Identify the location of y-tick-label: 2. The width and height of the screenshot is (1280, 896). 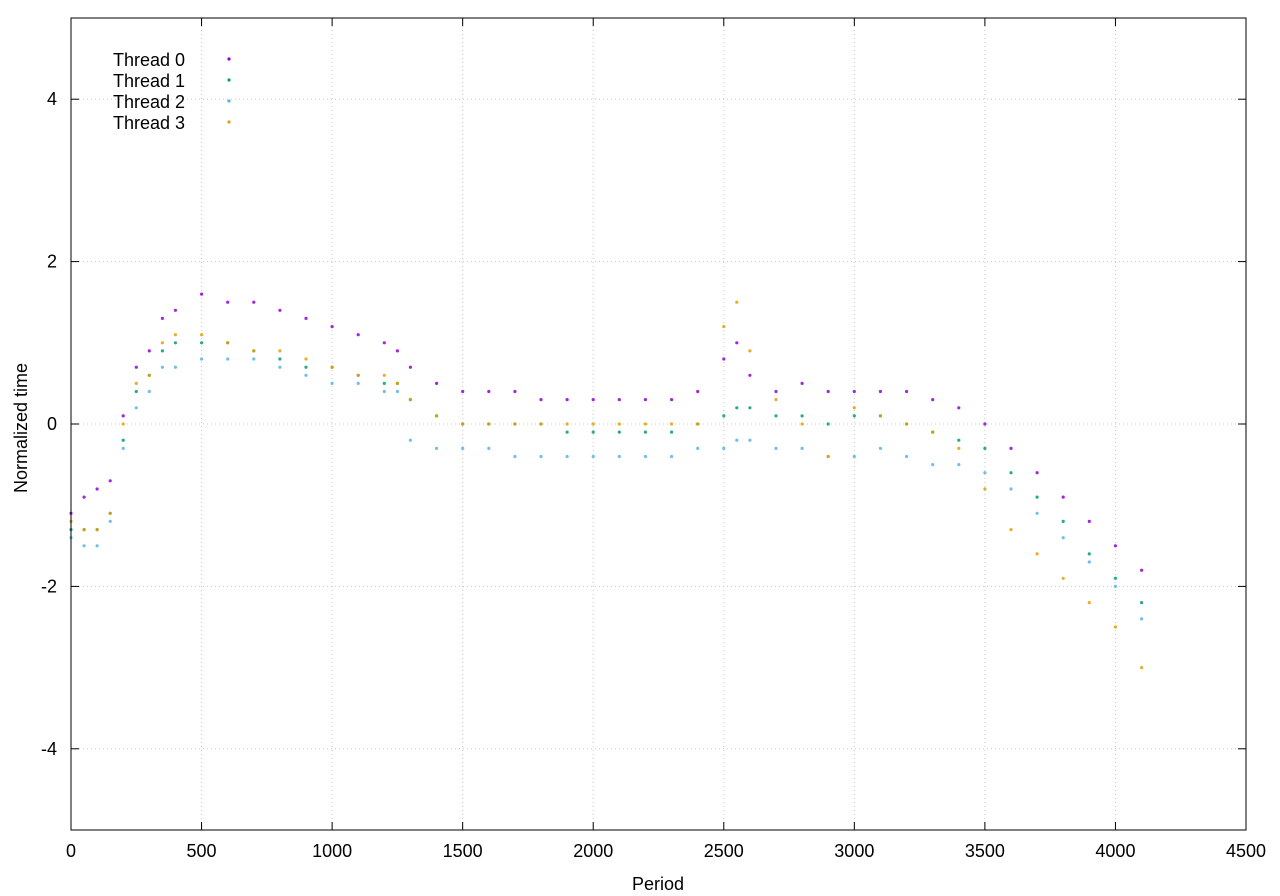
(52, 262).